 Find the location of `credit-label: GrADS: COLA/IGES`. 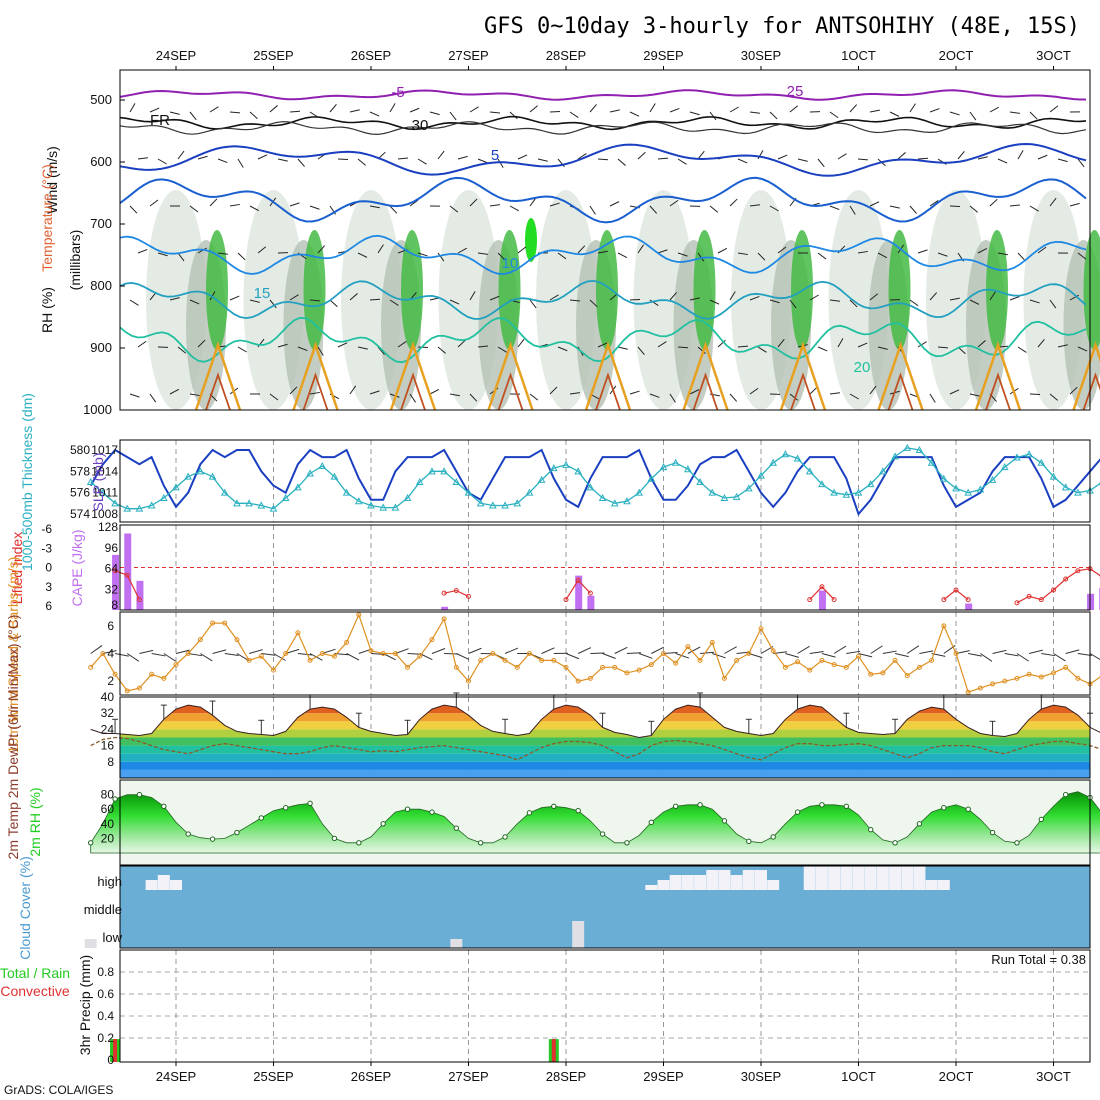

credit-label: GrADS: COLA/IGES is located at coordinates (58, 1090).